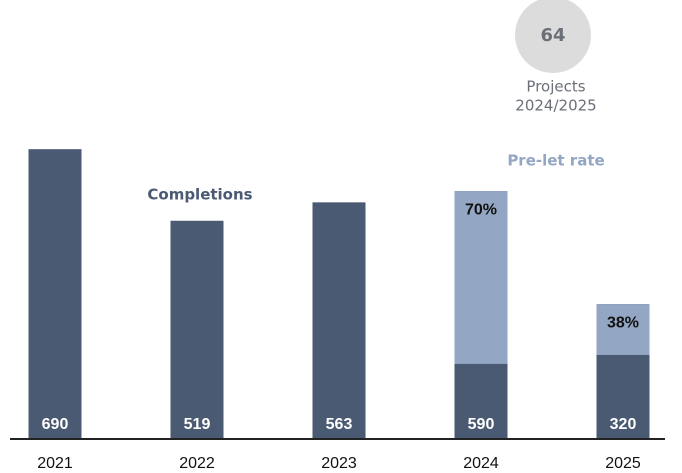 The height and width of the screenshot is (473, 682). Describe the element at coordinates (481, 209) in the screenshot. I see `rate-label: 70%` at that location.